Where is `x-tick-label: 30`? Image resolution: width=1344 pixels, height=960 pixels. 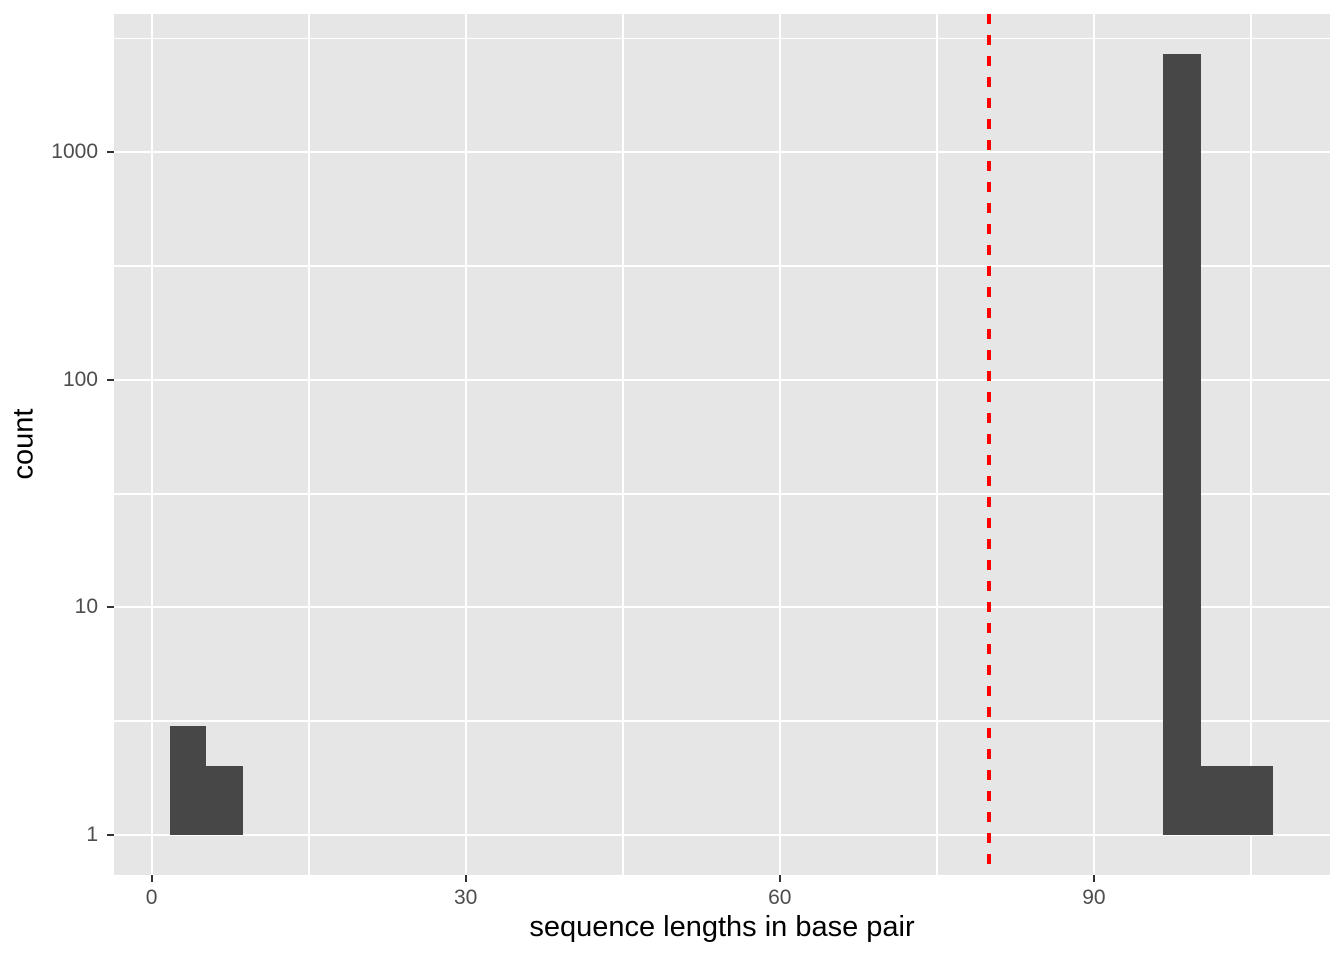
x-tick-label: 30 is located at coordinates (466, 897).